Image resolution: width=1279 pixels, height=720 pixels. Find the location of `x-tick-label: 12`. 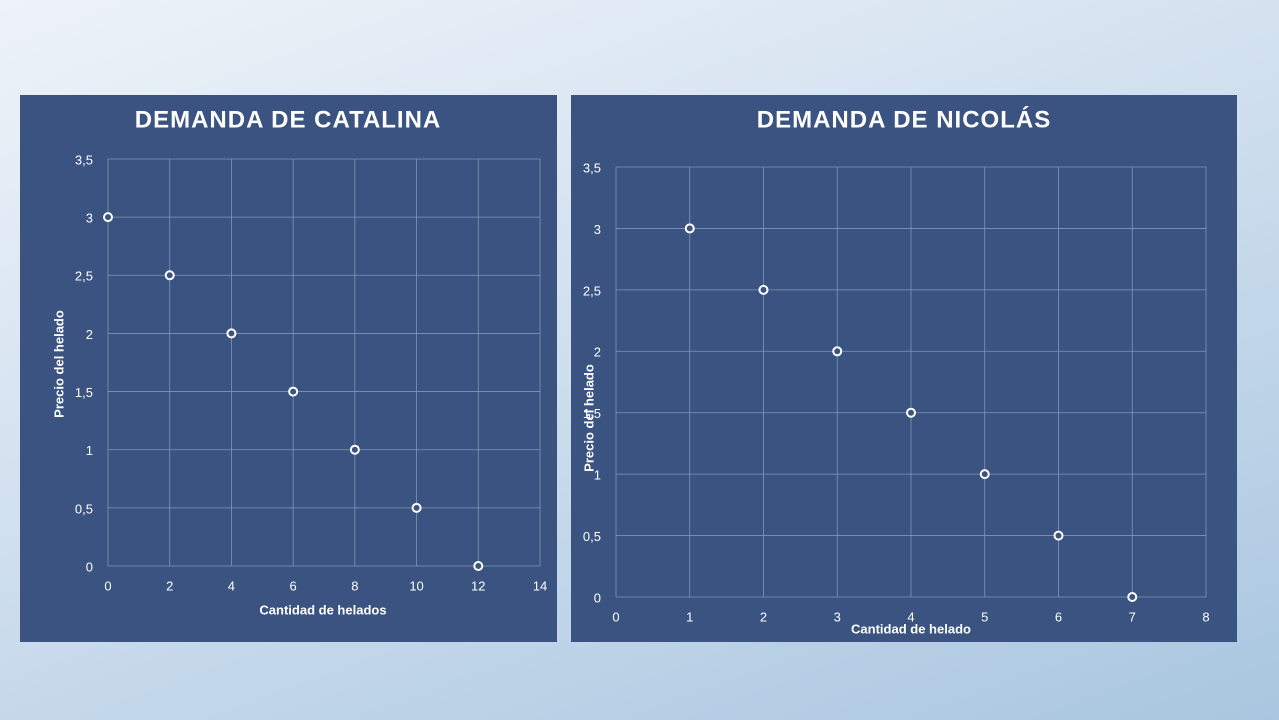

x-tick-label: 12 is located at coordinates (478, 585).